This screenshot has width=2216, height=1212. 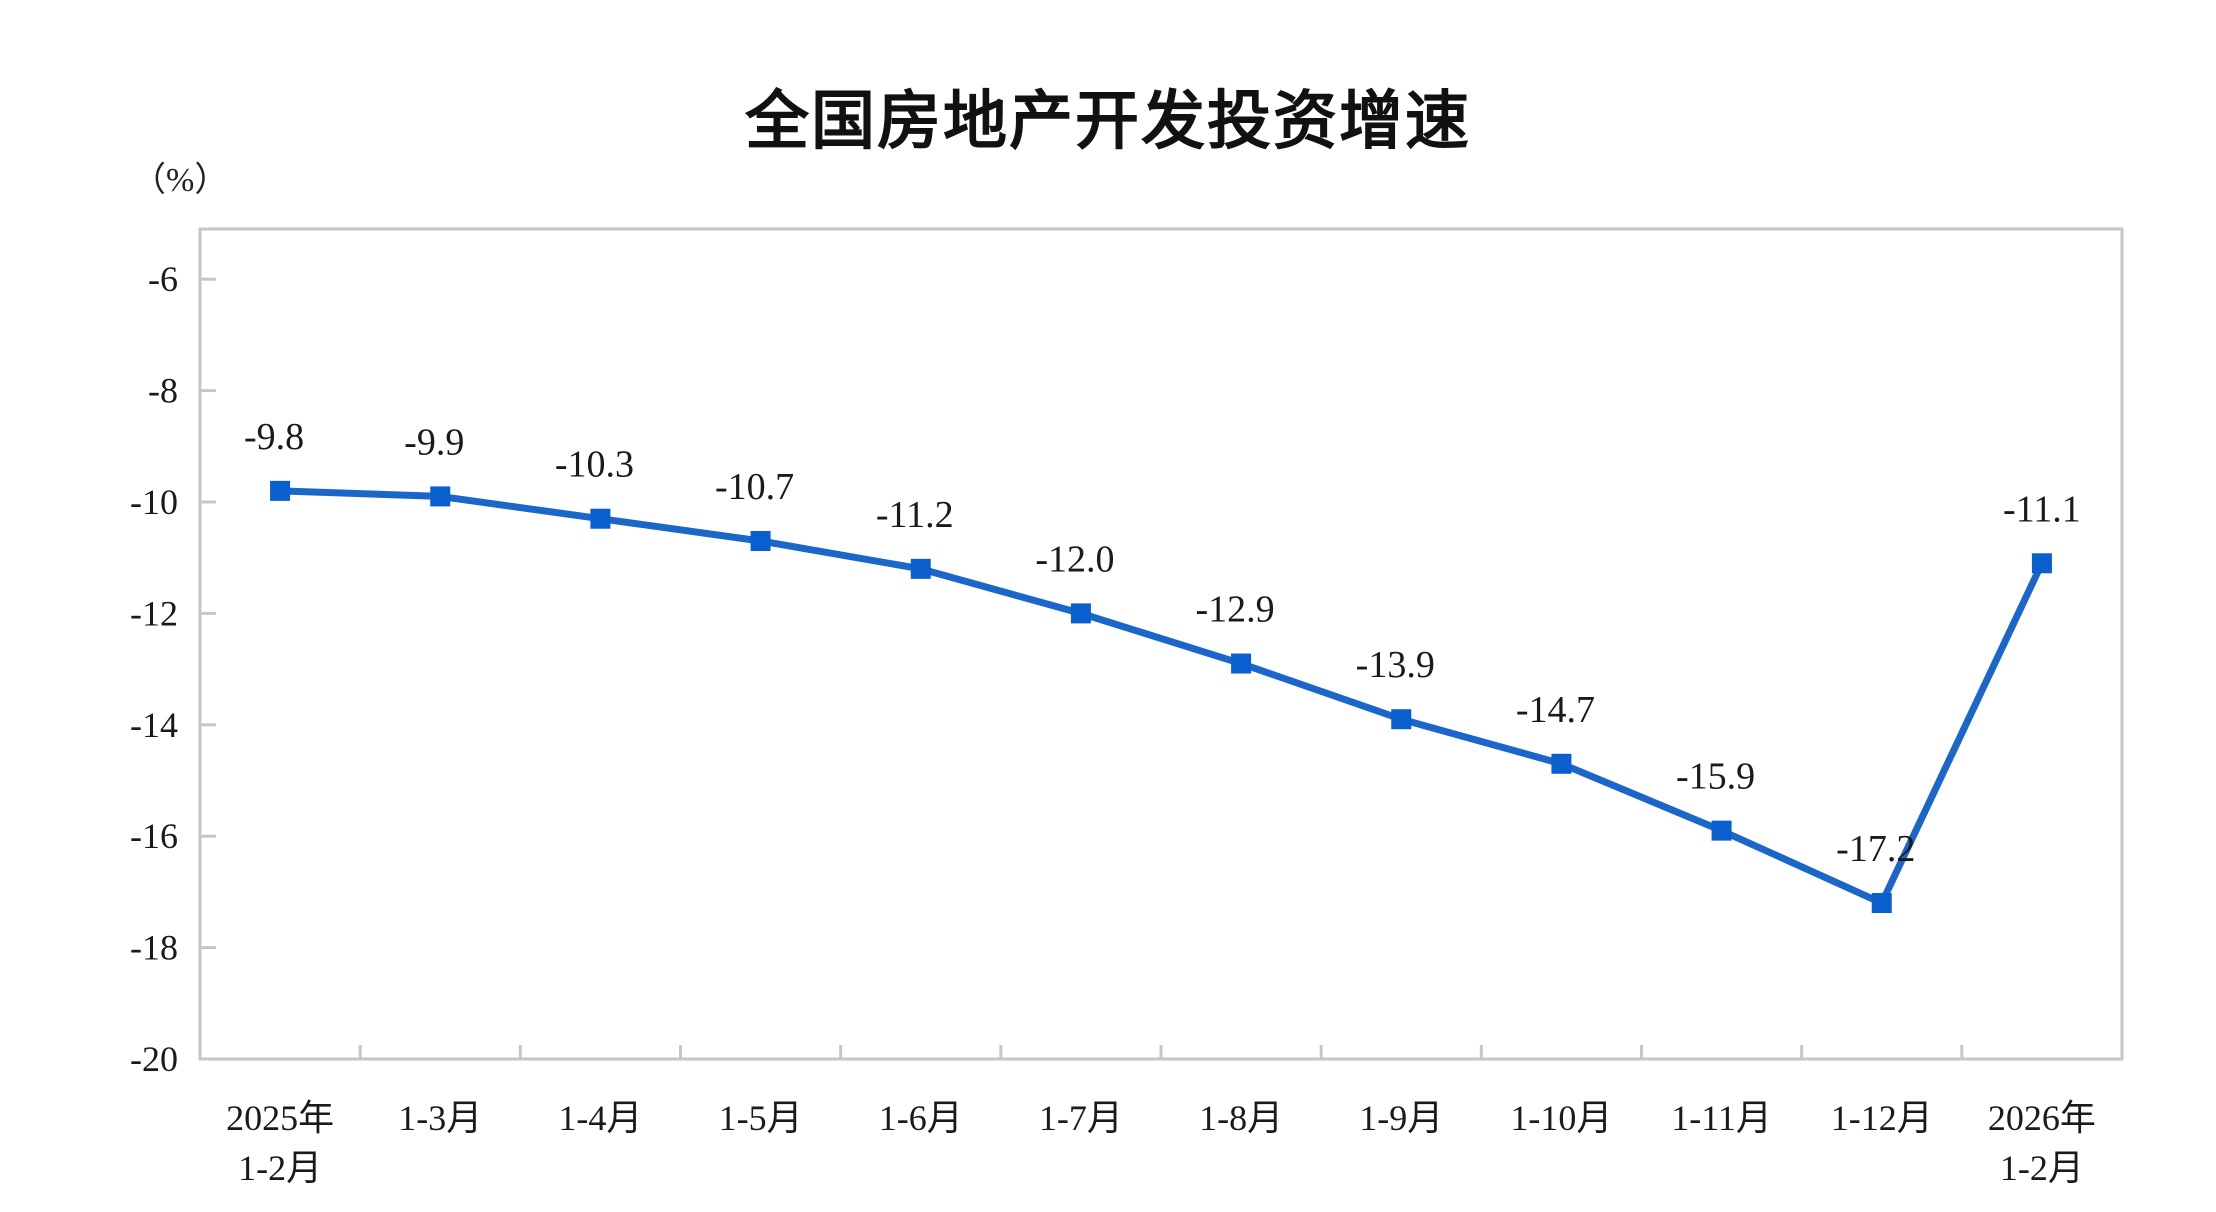 I want to click on data-label: -13.9, so click(x=1395, y=665).